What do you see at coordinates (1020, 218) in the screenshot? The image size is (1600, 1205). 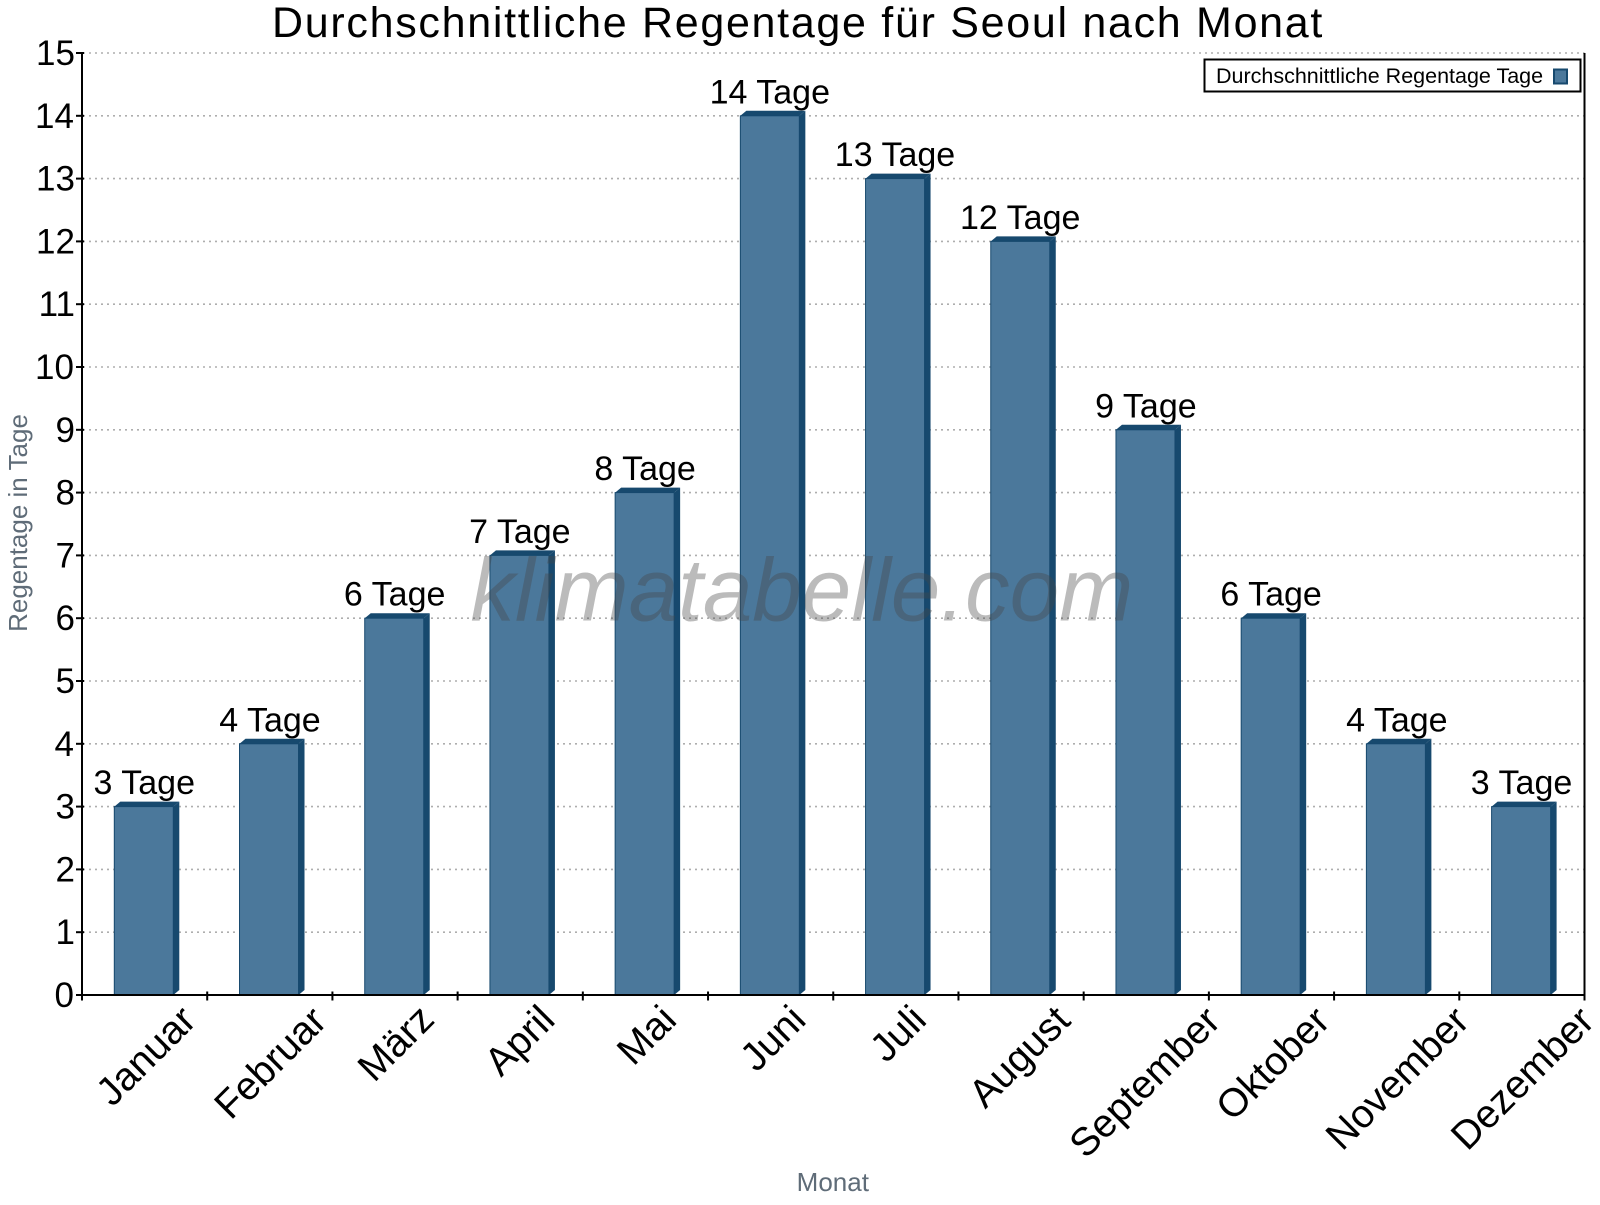 I see `svg-text: 12 Tage` at bounding box center [1020, 218].